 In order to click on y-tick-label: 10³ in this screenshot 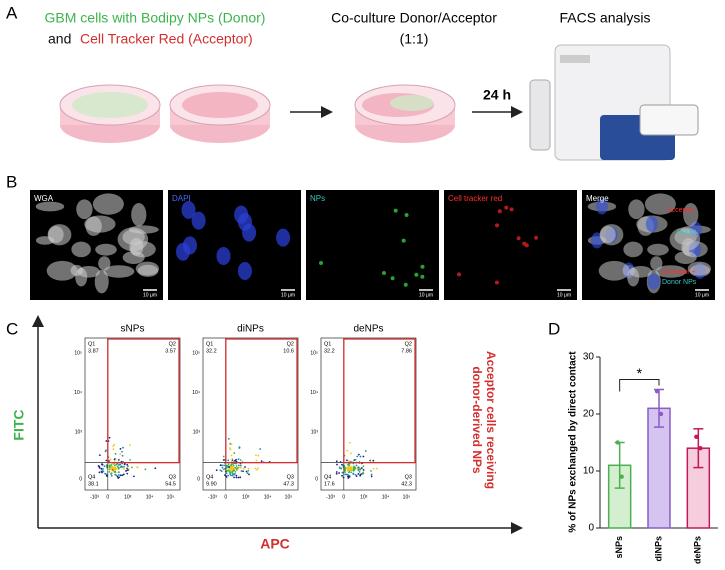, I will do `click(315, 433)`.